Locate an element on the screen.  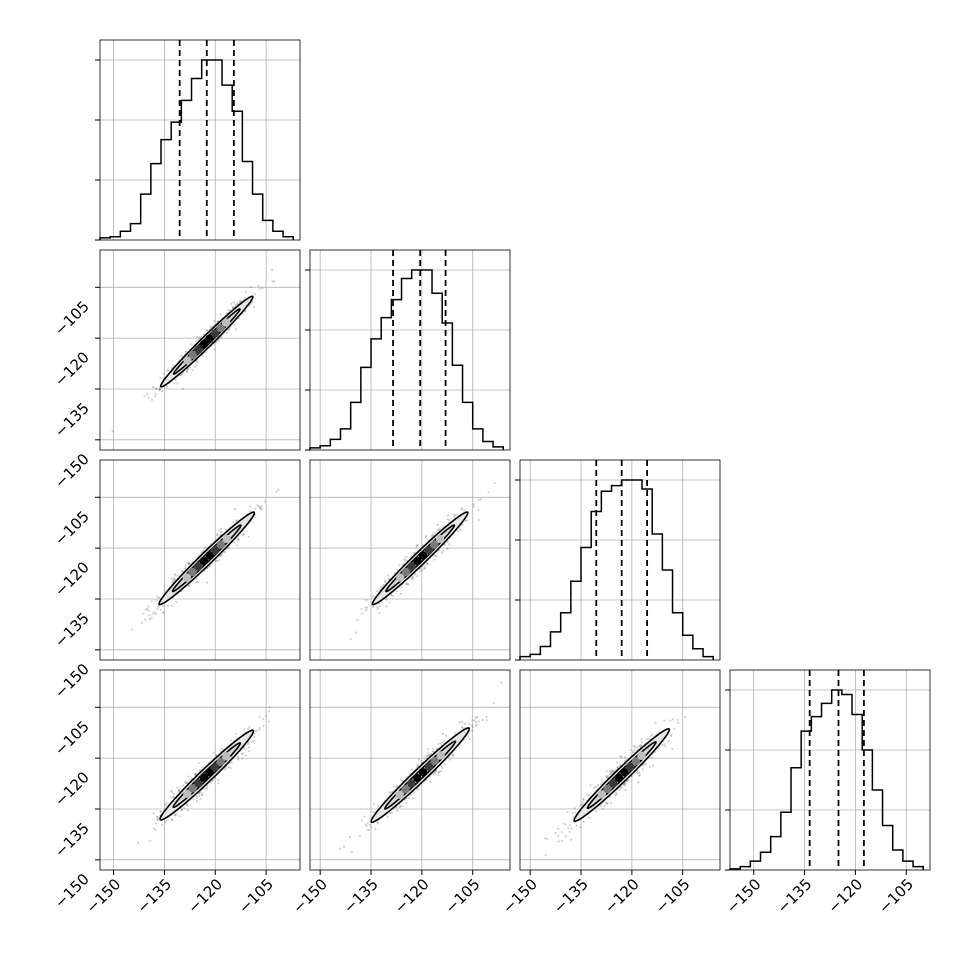
x-tick-label: −135 is located at coordinates (154, 896).